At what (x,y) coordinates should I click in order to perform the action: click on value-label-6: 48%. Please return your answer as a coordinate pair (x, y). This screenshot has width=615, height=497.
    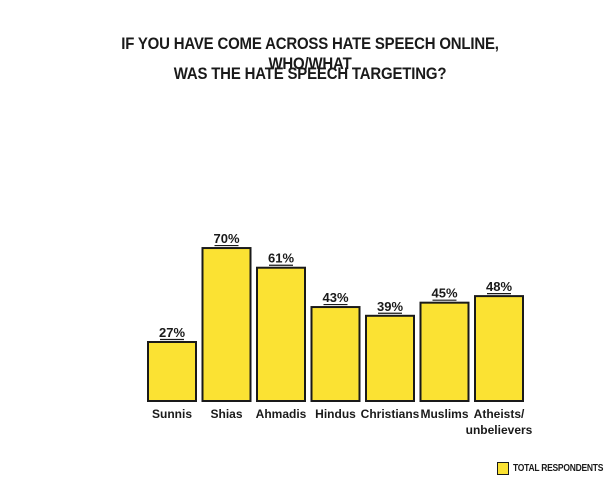
    Looking at the image, I should click on (499, 286).